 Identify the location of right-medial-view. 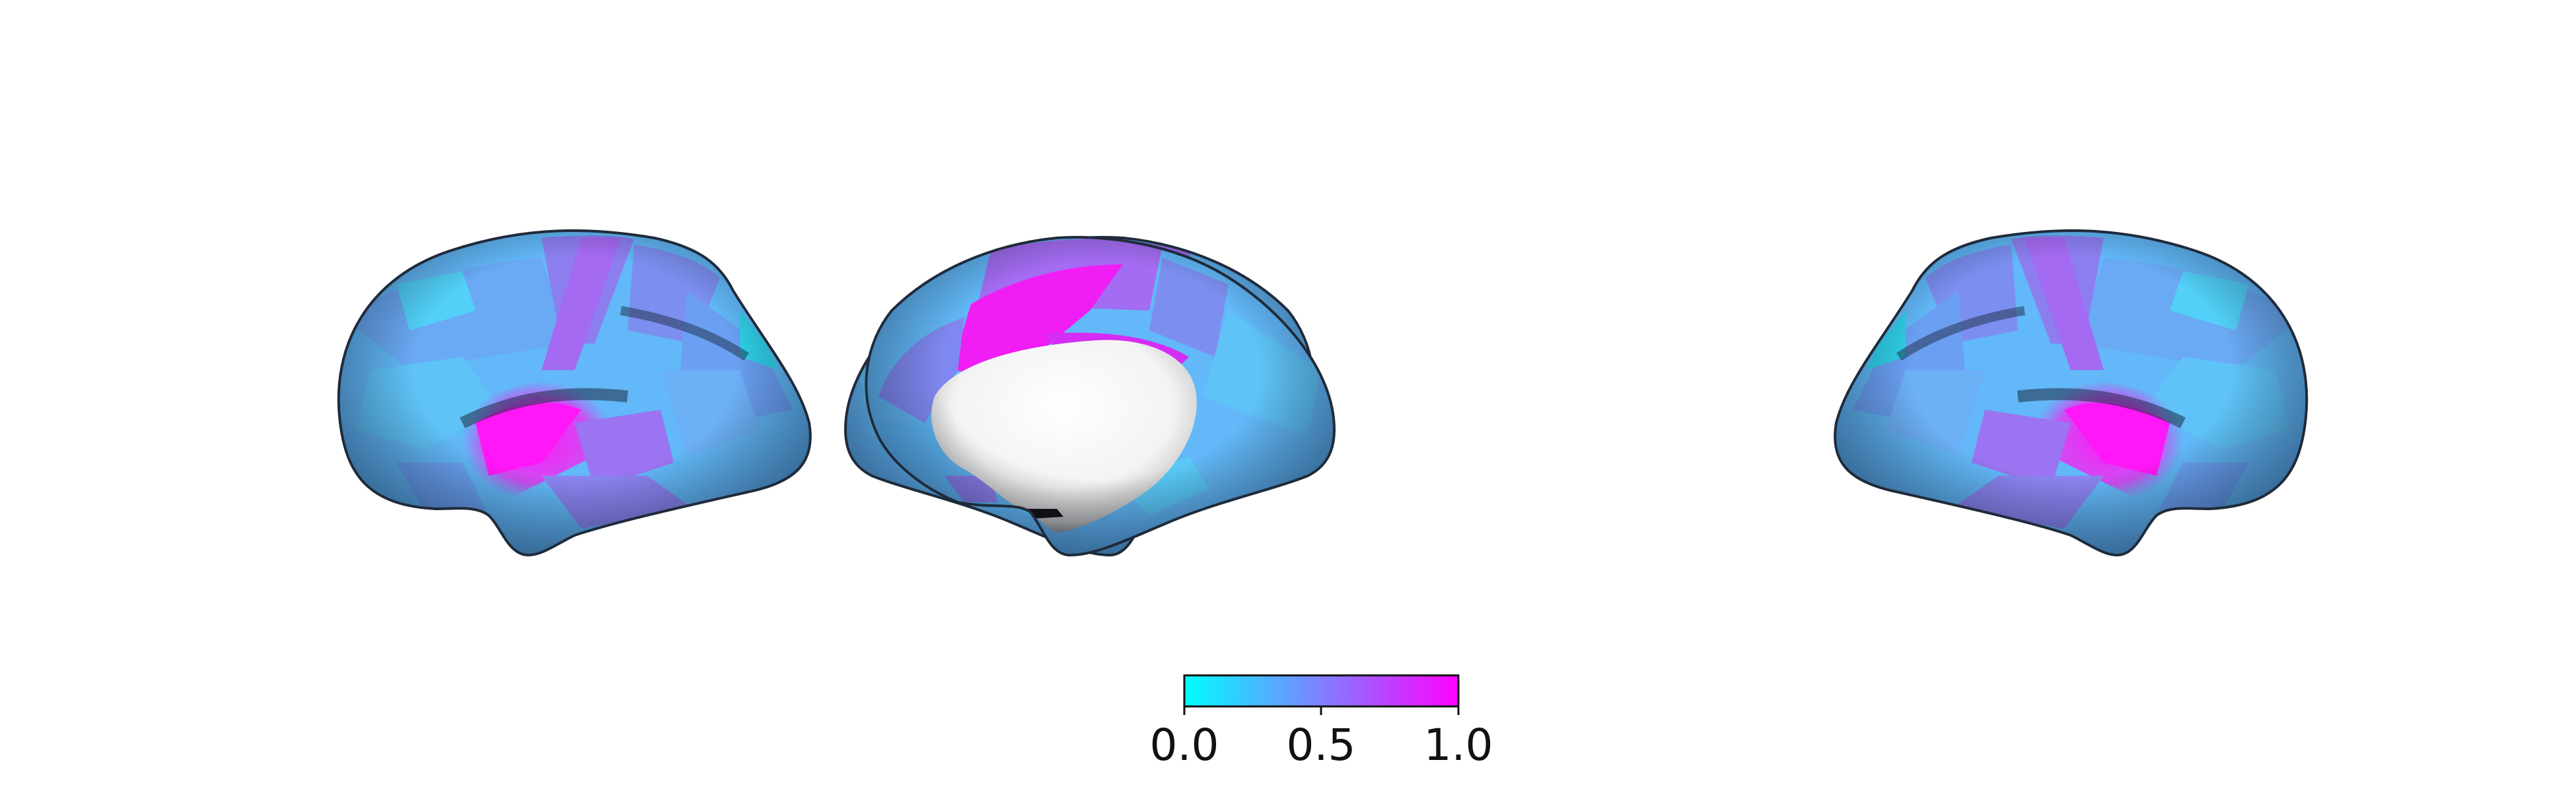
(1100, 396).